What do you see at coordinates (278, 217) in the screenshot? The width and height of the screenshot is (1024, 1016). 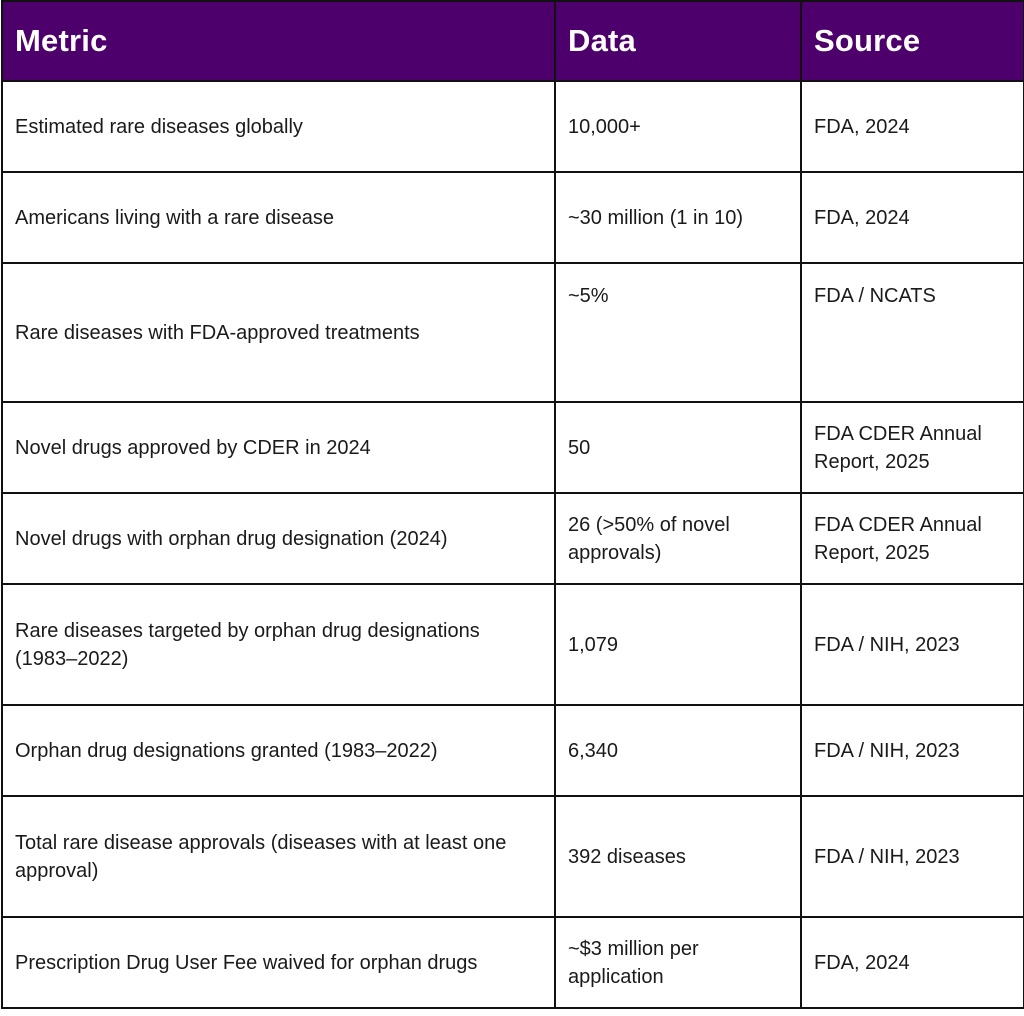 I see `metric-cell: Americans living with a rare disease` at bounding box center [278, 217].